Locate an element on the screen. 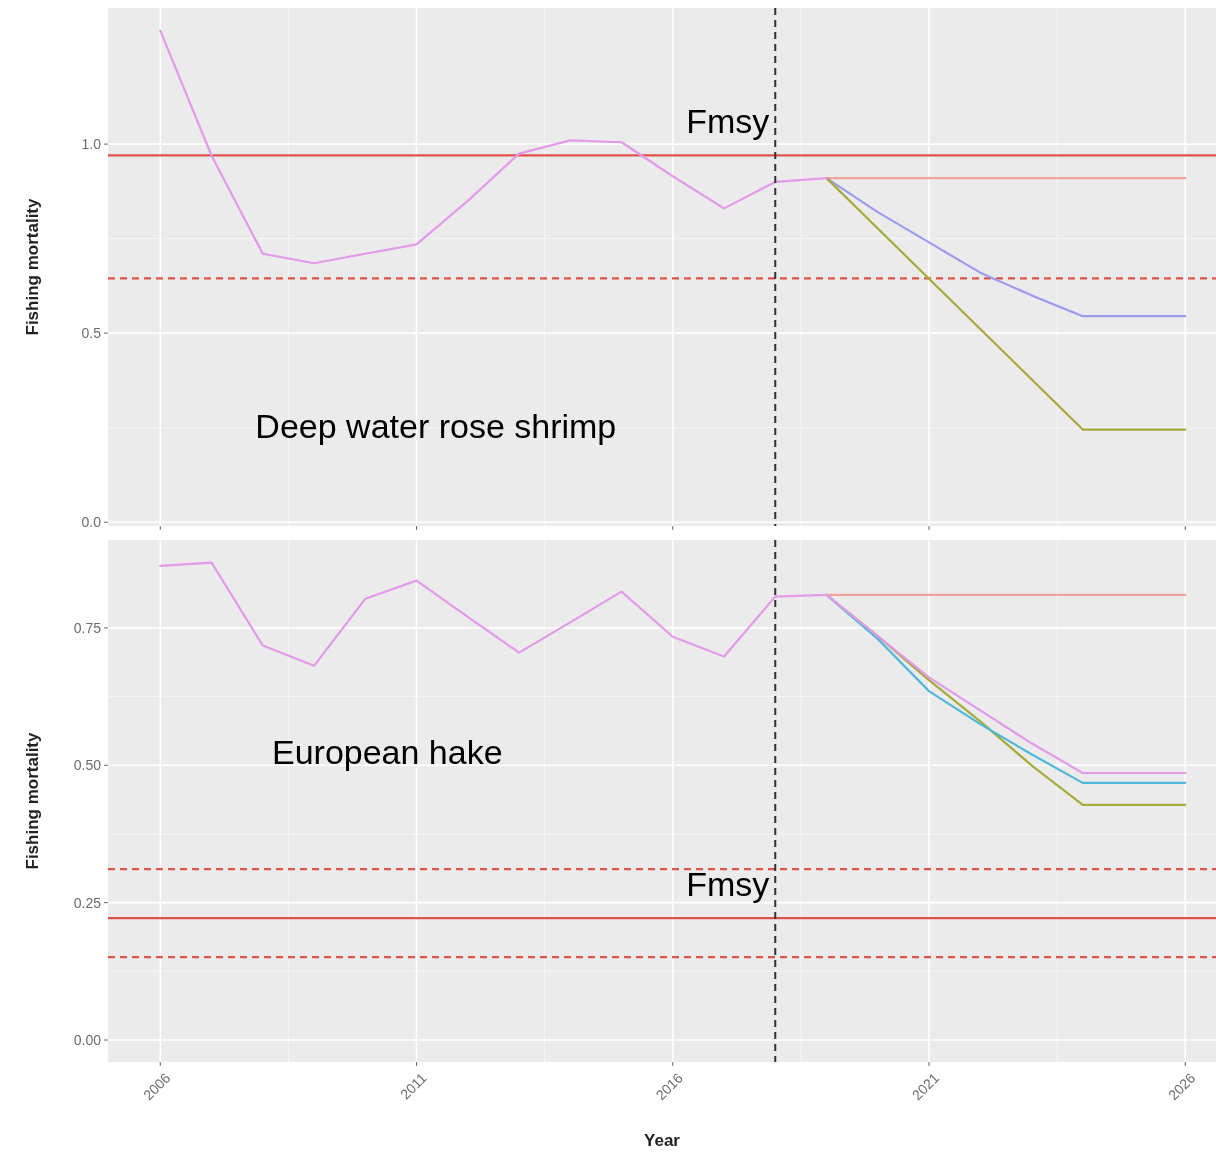 The image size is (1216, 1152). y-tick-label: 0.5 is located at coordinates (91, 333).